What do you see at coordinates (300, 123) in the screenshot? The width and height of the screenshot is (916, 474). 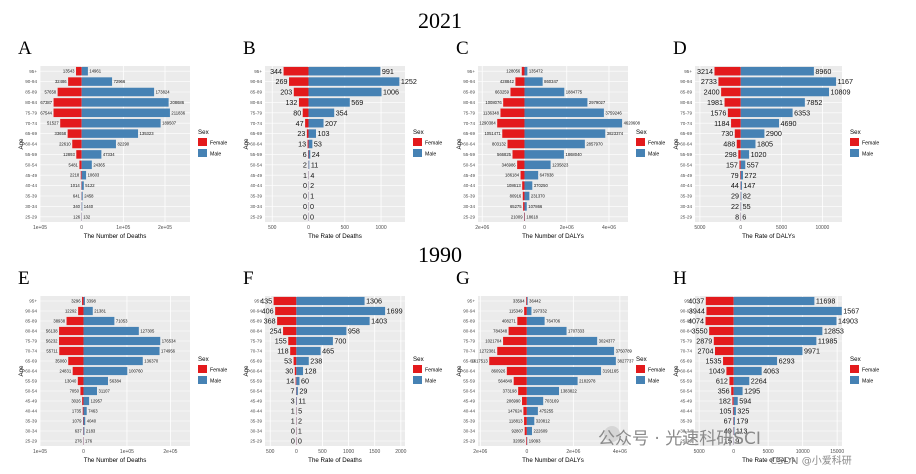 I see `data-label-female: 47` at bounding box center [300, 123].